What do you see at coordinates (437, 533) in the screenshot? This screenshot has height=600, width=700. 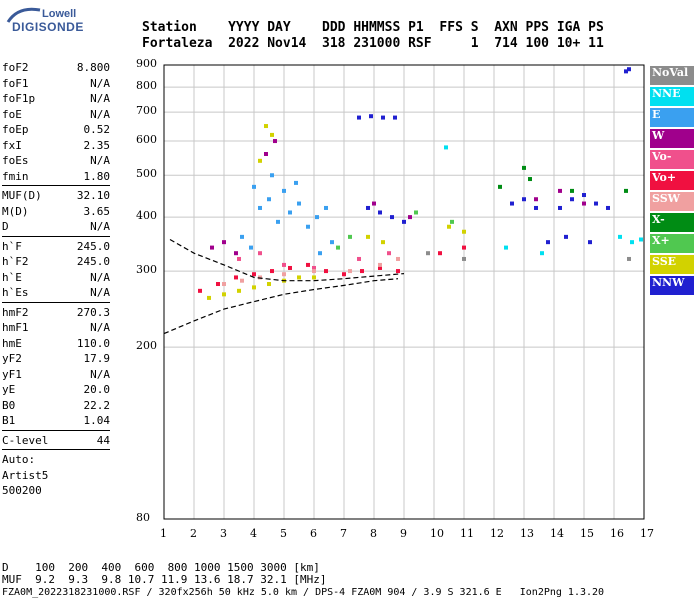 I see `x-tick-label: 10` at bounding box center [437, 533].